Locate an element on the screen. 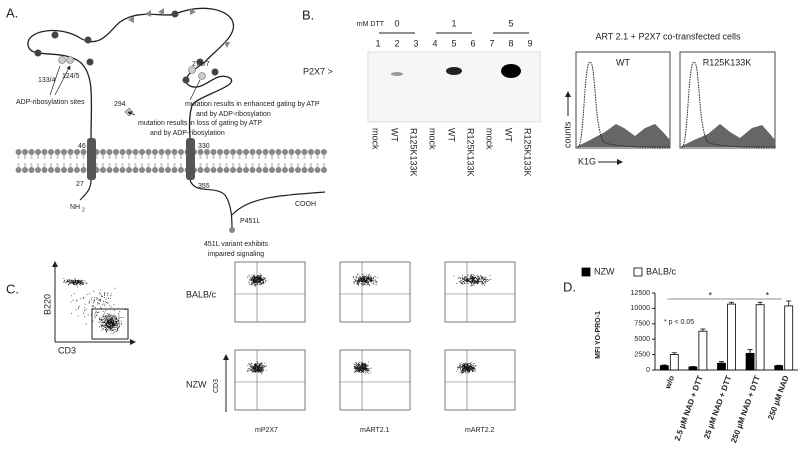 The image size is (800, 453). hist-control is located at coordinates (728, 104).